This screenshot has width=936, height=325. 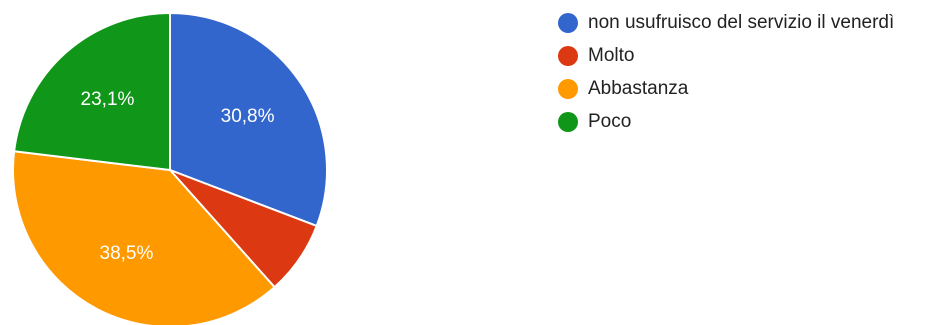 I want to click on slice-value-label-2: 38,5%, so click(x=127, y=253).